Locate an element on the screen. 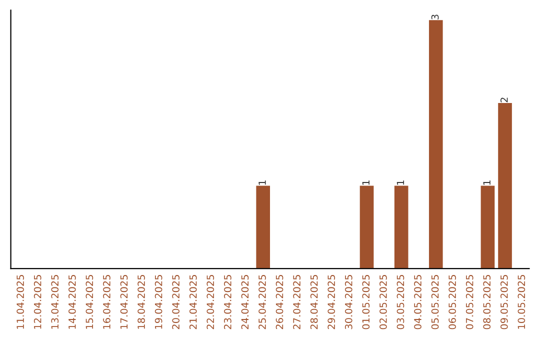  x-tick-label: 02.05.2025 is located at coordinates (383, 302).